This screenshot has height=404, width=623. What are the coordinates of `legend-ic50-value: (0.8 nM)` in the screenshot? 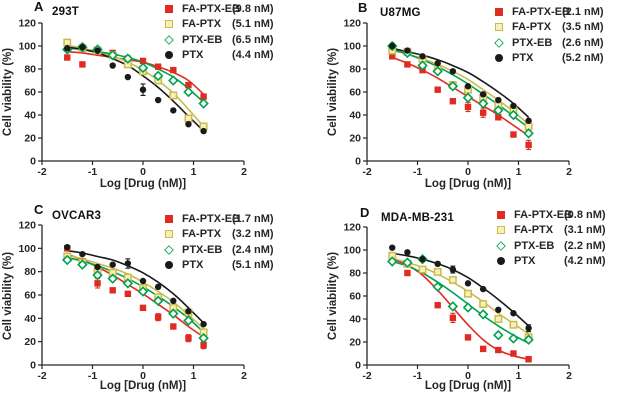 It's located at (585, 214).